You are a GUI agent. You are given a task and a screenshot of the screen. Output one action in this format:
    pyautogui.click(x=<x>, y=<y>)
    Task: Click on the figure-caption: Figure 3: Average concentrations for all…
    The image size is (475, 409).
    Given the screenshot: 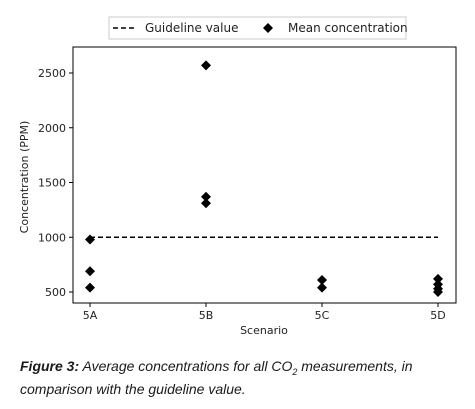 What is the action you would take?
    pyautogui.click(x=240, y=378)
    